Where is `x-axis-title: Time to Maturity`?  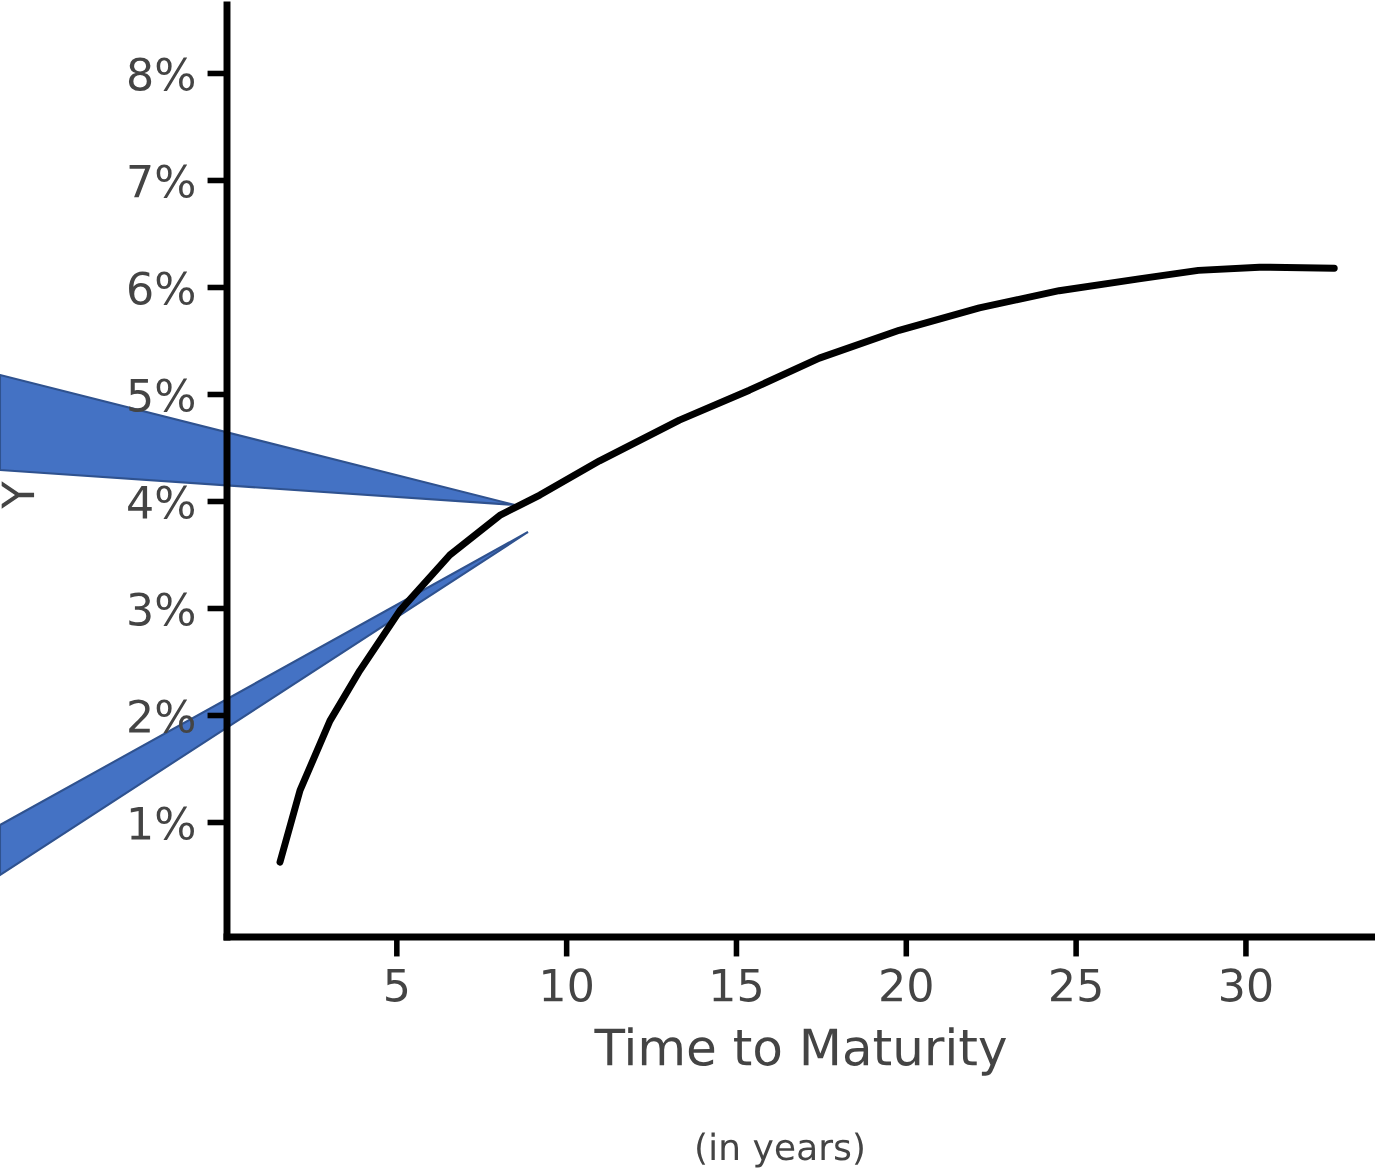
x-axis-title: Time to Maturity is located at coordinates (800, 1051).